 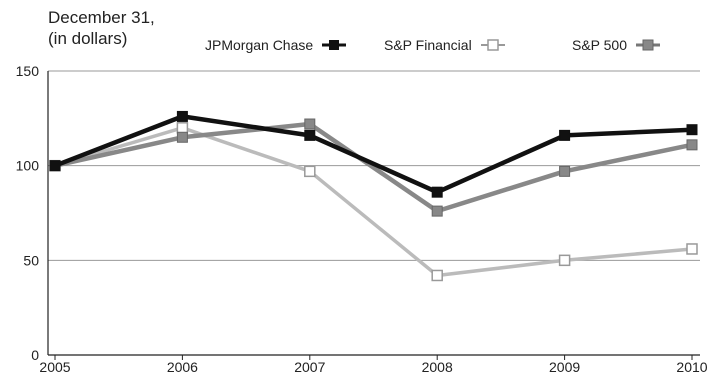 I want to click on chart-title-line-1: December 31,, so click(x=101, y=17).